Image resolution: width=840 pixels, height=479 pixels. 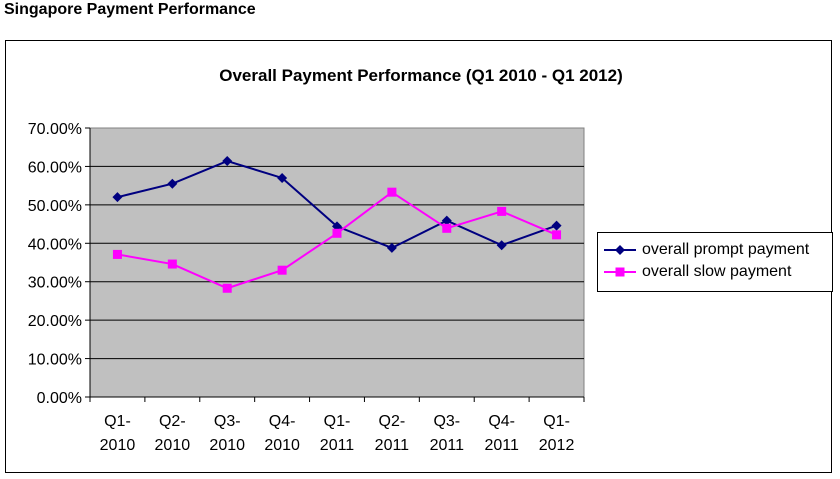 What do you see at coordinates (55, 321) in the screenshot?
I see `y-tick-label: 20.00%` at bounding box center [55, 321].